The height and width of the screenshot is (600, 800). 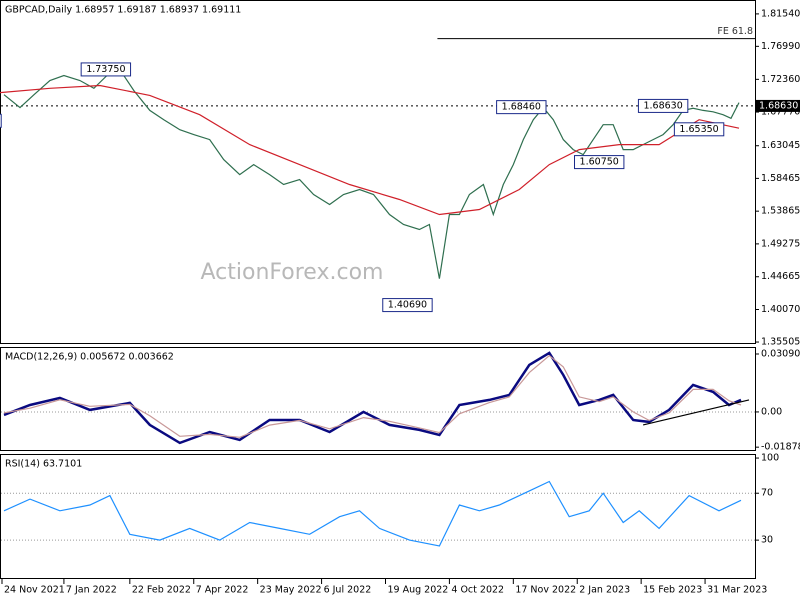 I want to click on y-tick-label: 70, so click(x=767, y=493).